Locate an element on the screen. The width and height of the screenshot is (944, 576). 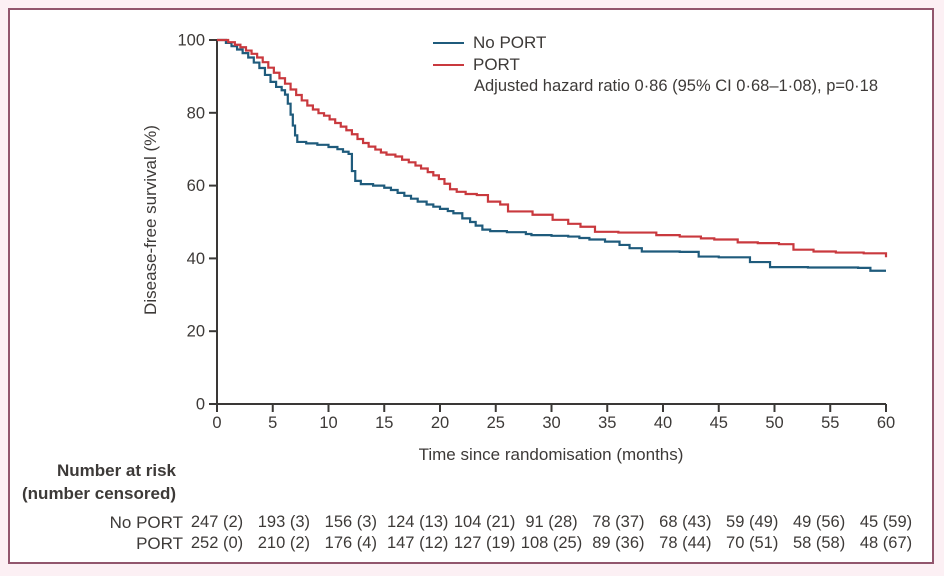
at-risk-value: 49 (56) is located at coordinates (819, 522).